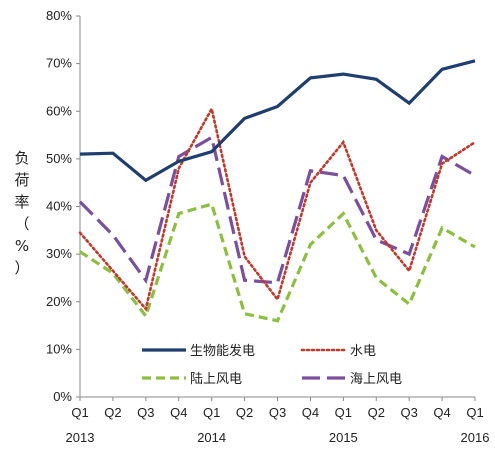  What do you see at coordinates (343, 437) in the screenshot?
I see `year-label: 2015` at bounding box center [343, 437].